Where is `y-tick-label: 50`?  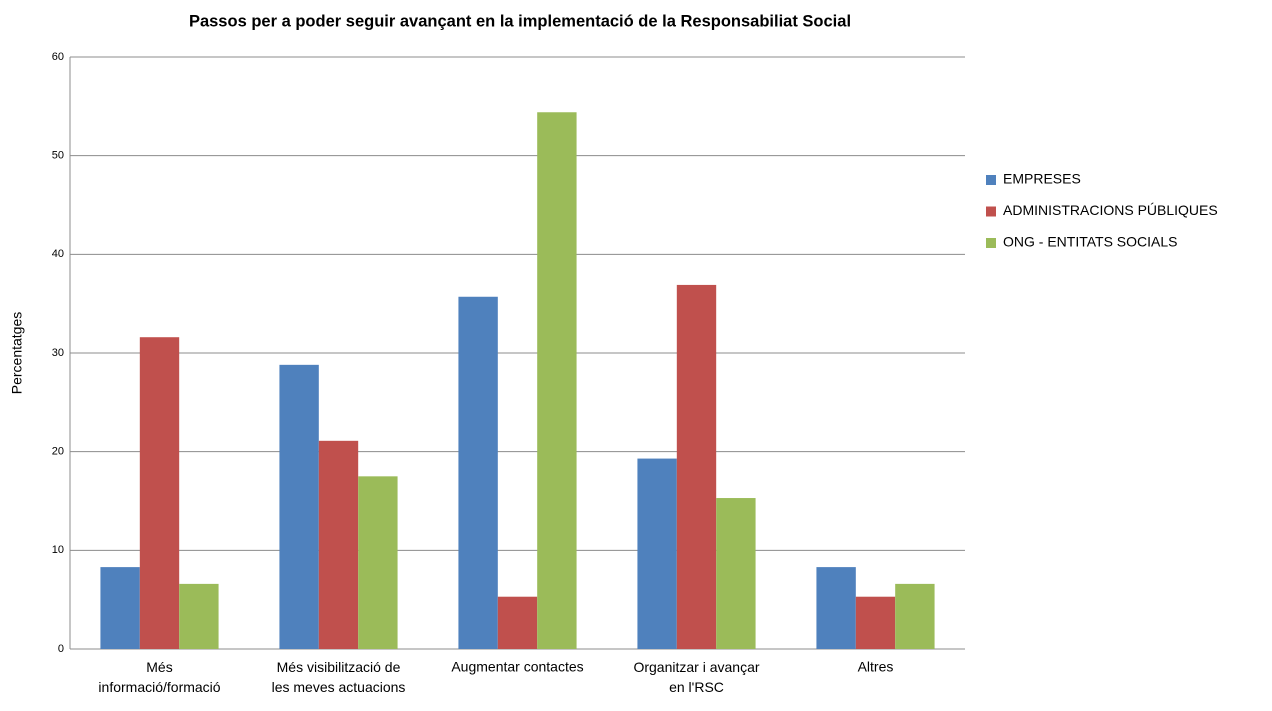
y-tick-label: 50 is located at coordinates (58, 156).